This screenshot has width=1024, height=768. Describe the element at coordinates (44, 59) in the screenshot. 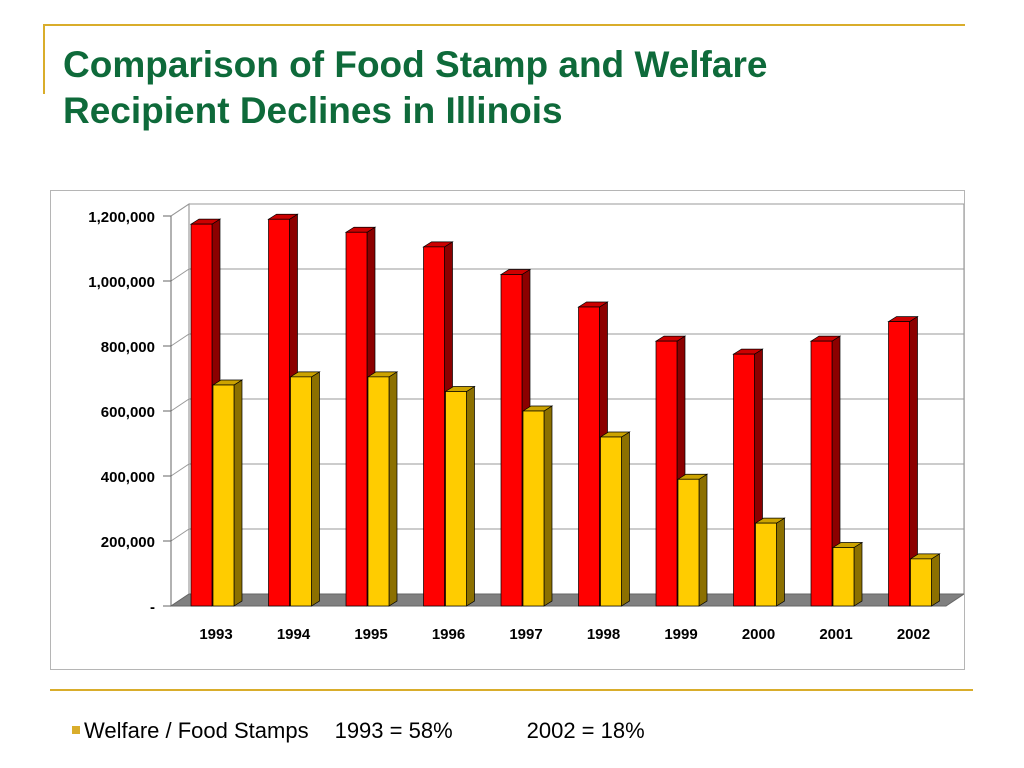

I see `title-accent-vertical` at that location.